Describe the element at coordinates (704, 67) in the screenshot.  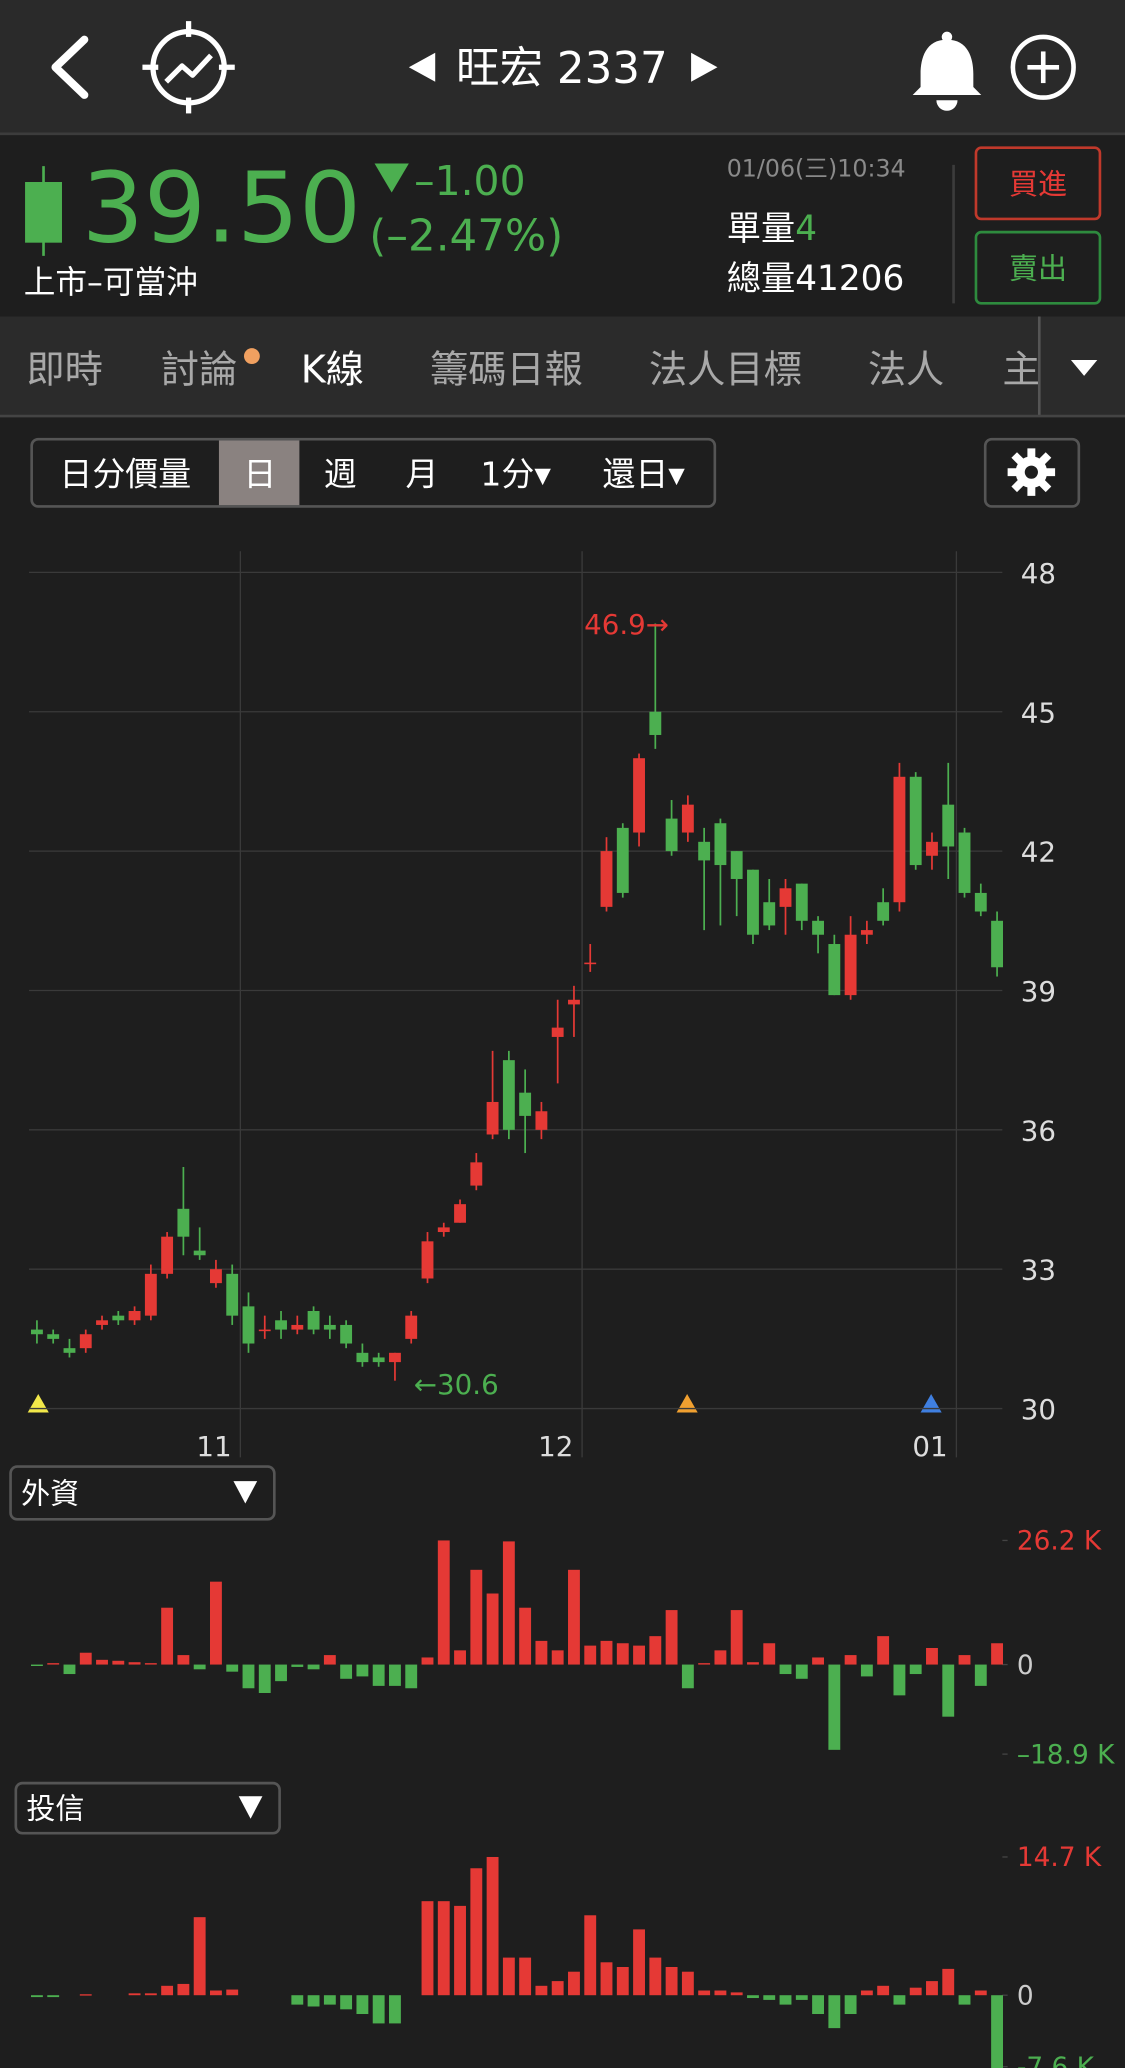
I see `next-stock` at that location.